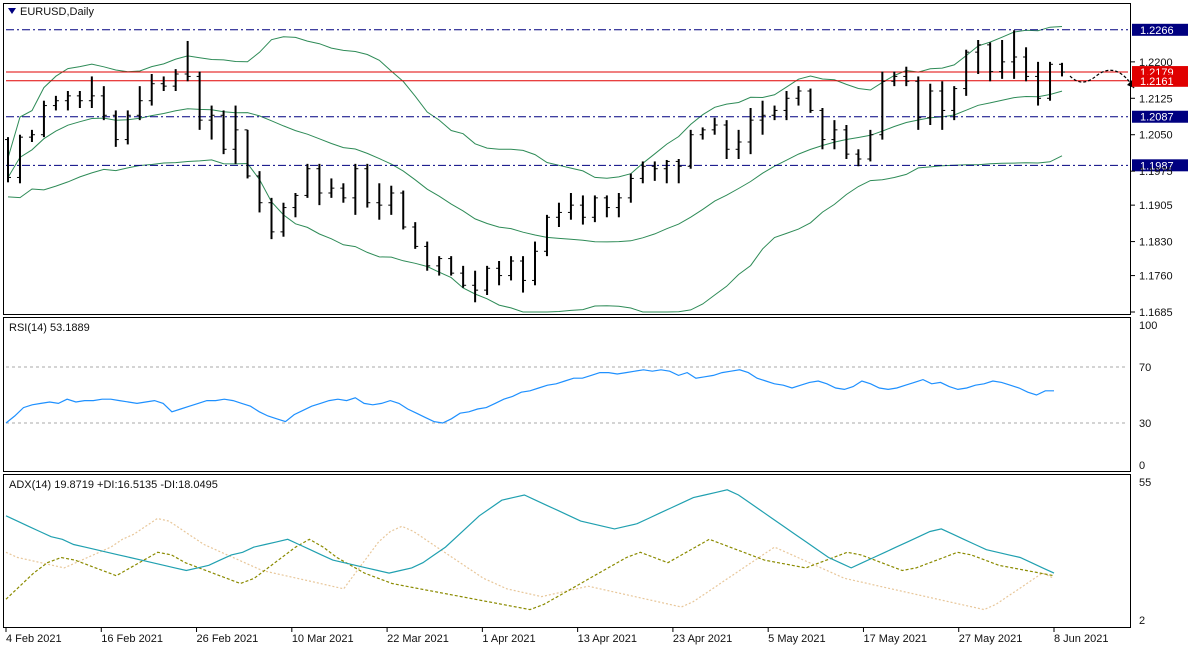 The width and height of the screenshot is (1191, 648). I want to click on price-tick-label: 1.1905, so click(1156, 206).